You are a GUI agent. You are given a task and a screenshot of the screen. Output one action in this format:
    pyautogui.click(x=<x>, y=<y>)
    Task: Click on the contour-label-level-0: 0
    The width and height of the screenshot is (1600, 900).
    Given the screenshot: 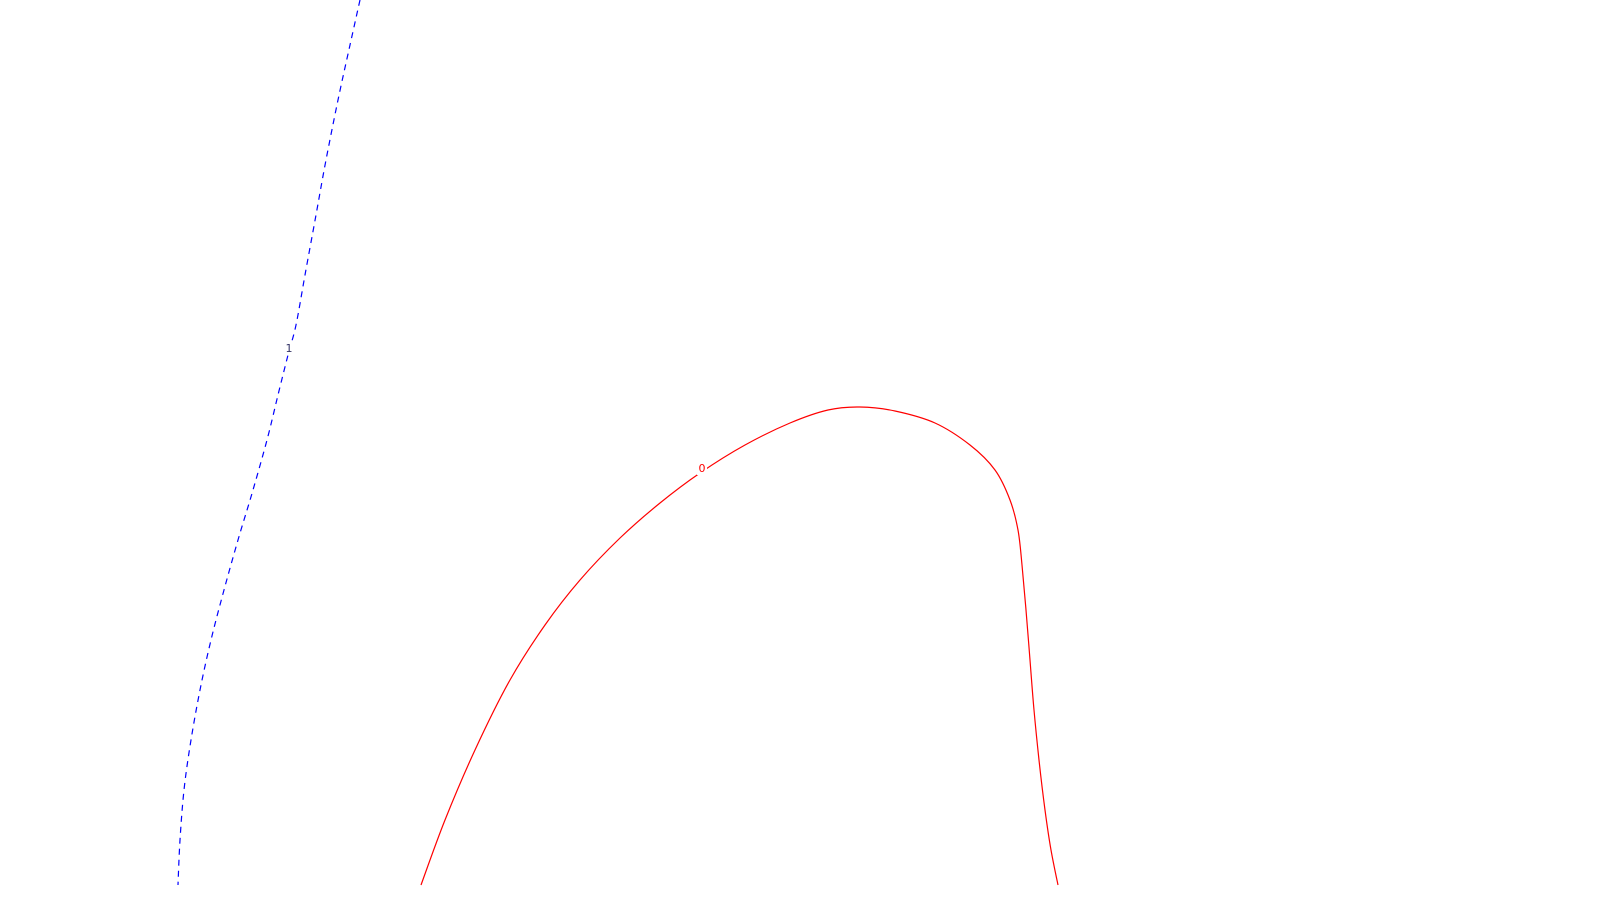 What is the action you would take?
    pyautogui.click(x=702, y=468)
    